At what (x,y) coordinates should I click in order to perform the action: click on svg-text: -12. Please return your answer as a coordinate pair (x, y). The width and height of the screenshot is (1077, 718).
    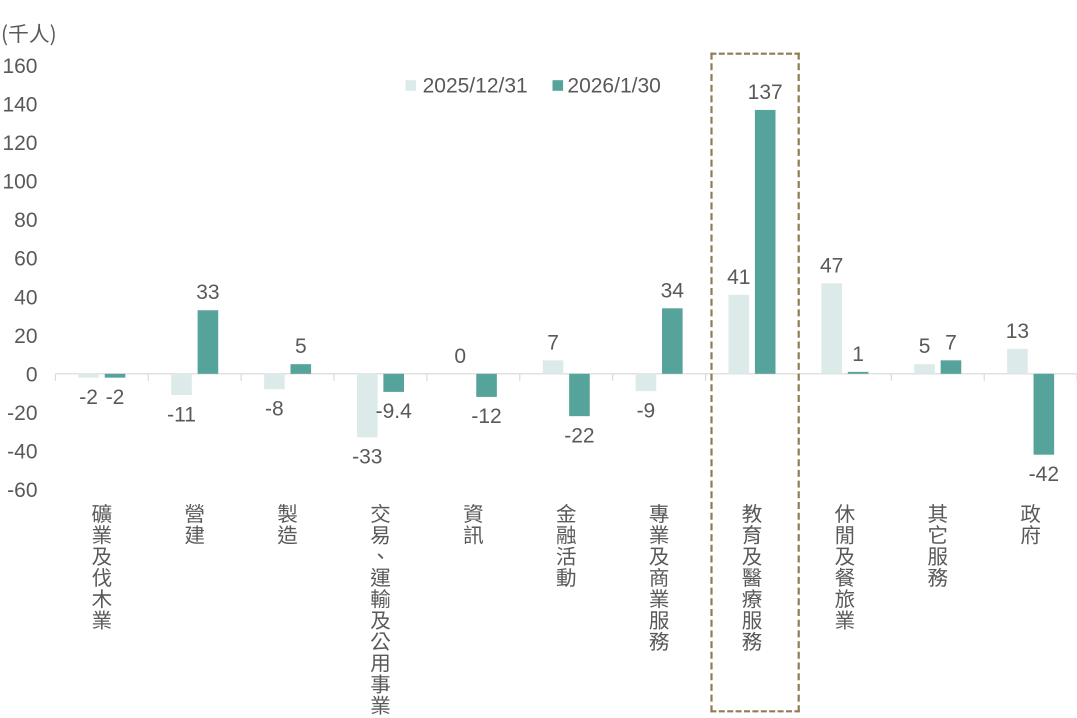
    Looking at the image, I should click on (486, 416).